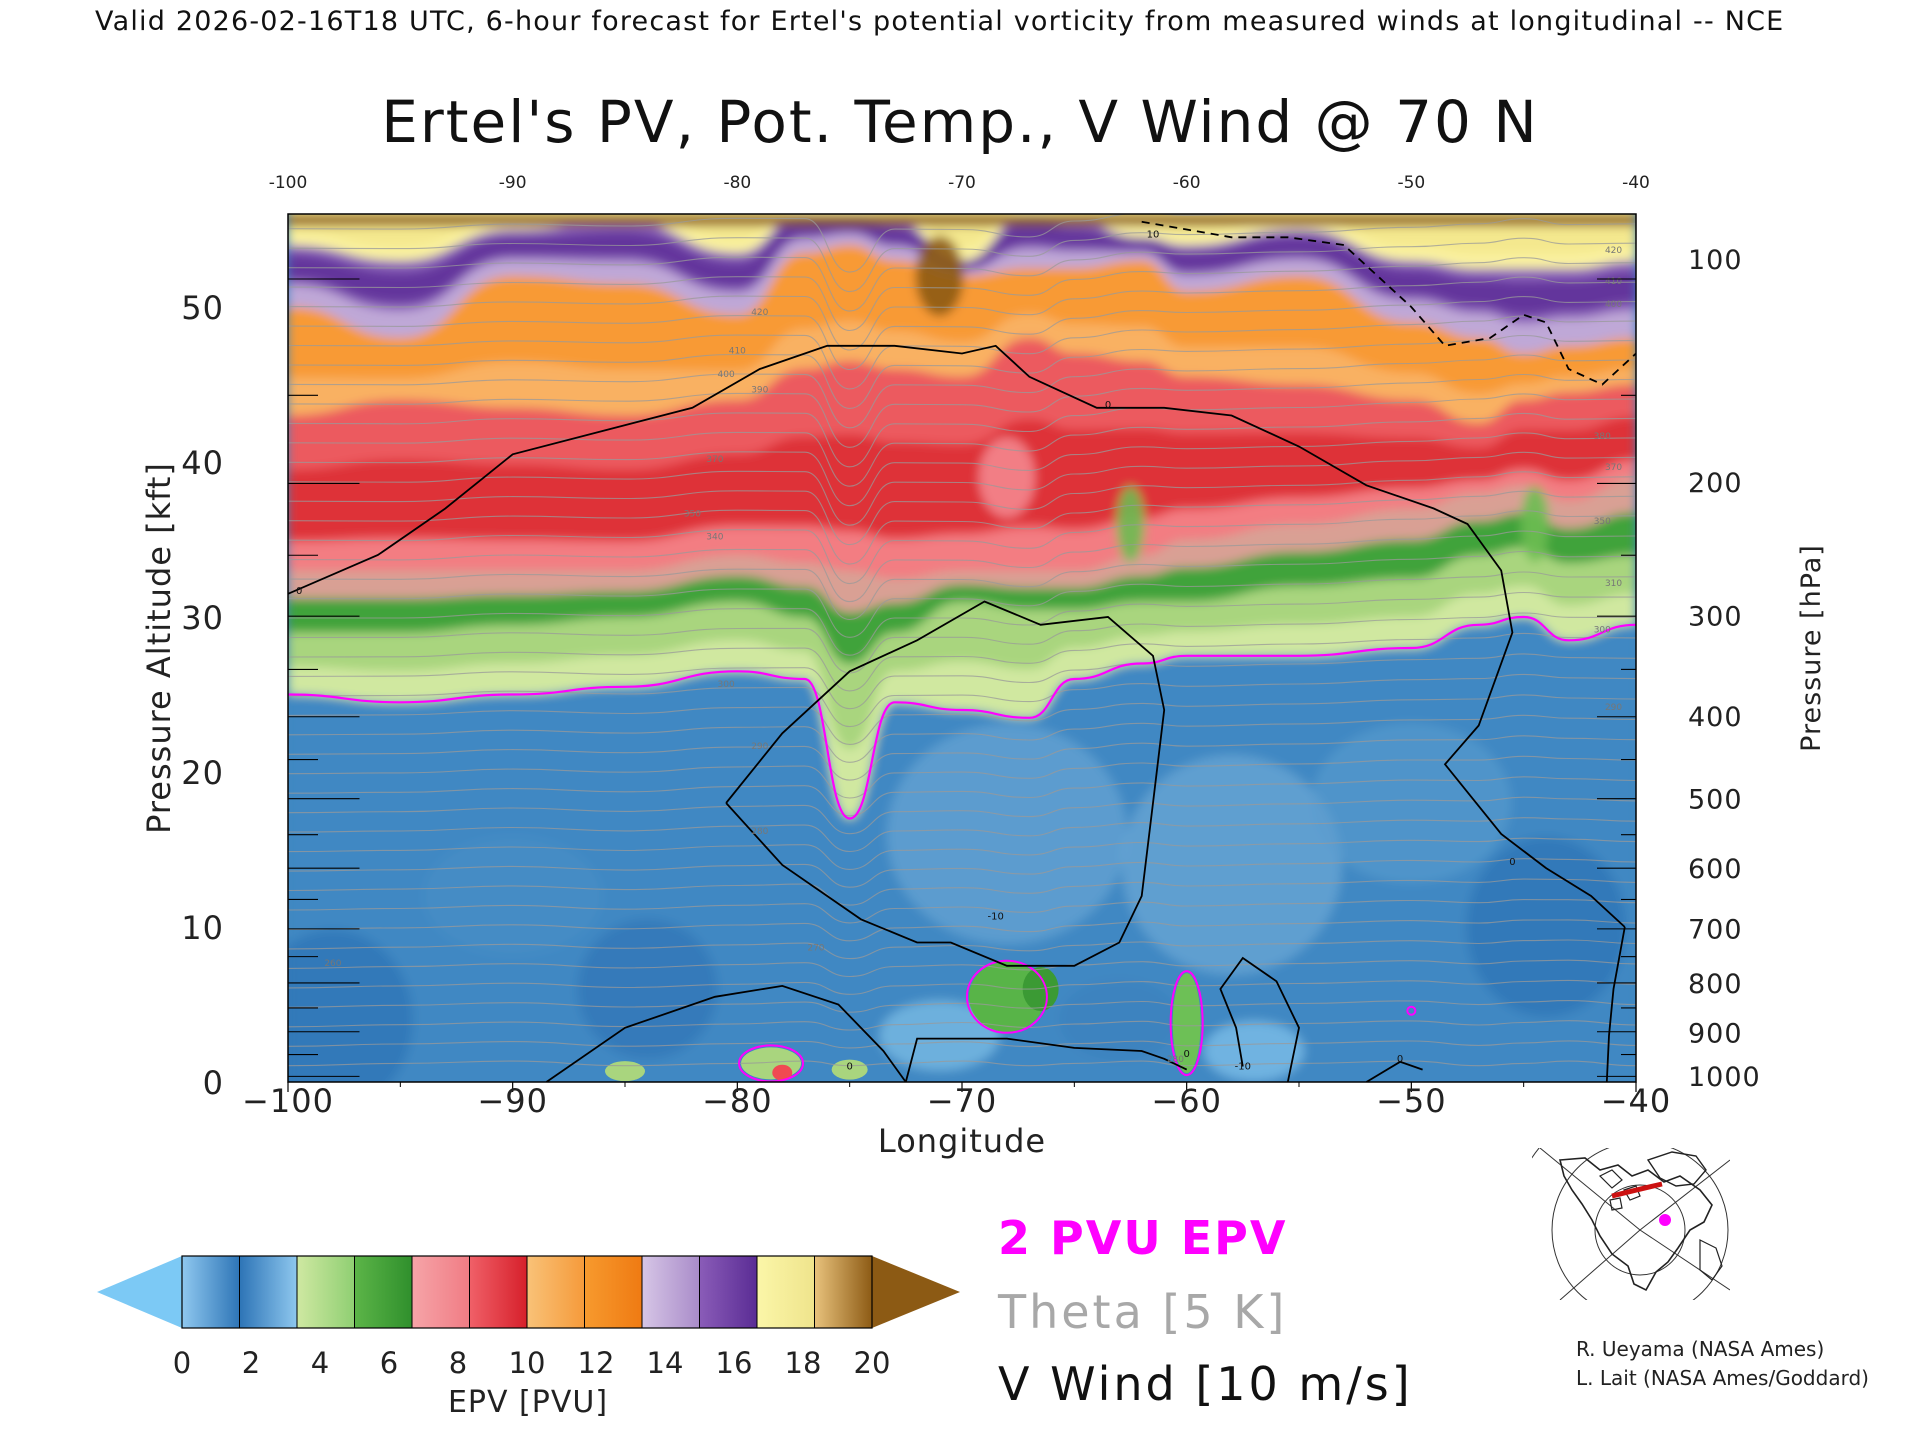  What do you see at coordinates (1613, 584) in the screenshot?
I see `theta-label: 310` at bounding box center [1613, 584].